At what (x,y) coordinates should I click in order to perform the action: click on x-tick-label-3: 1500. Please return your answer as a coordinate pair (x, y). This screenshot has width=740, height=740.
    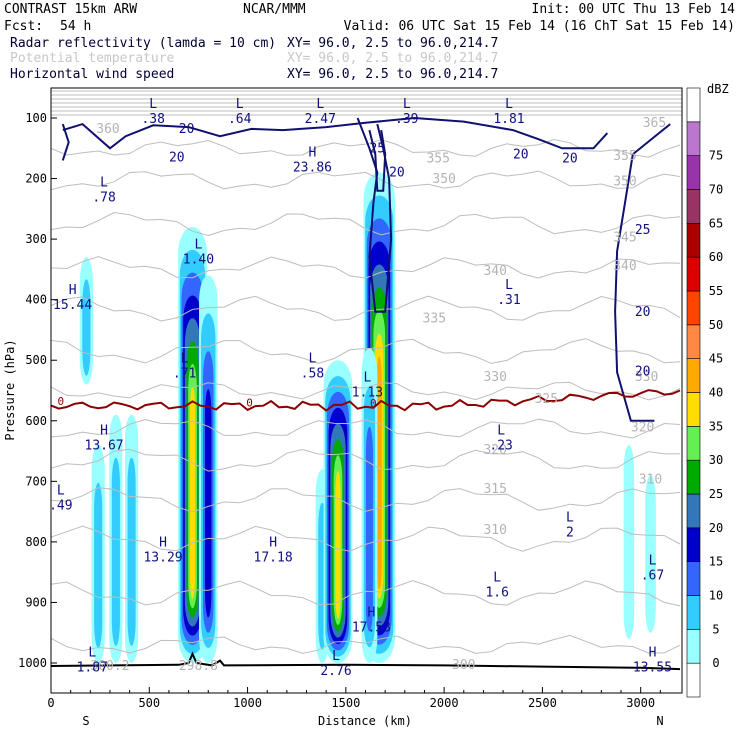
    Looking at the image, I should click on (345, 703).